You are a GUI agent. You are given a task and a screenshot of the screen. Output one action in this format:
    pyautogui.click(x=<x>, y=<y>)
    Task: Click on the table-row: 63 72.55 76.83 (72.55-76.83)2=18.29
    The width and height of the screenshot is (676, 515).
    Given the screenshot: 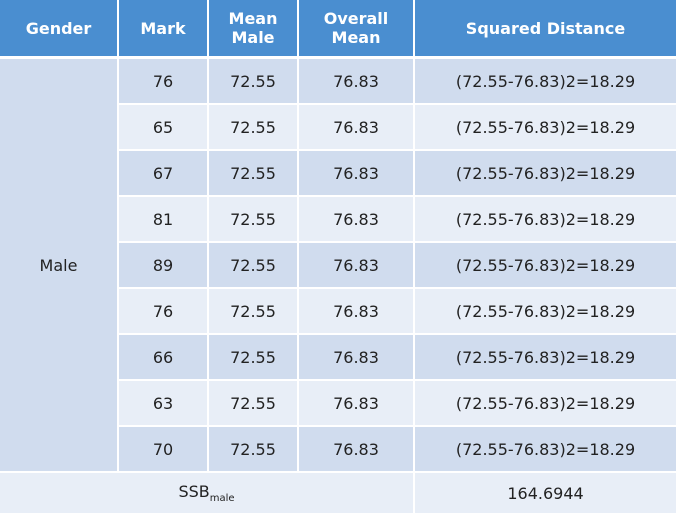 What is the action you would take?
    pyautogui.click(x=338, y=403)
    